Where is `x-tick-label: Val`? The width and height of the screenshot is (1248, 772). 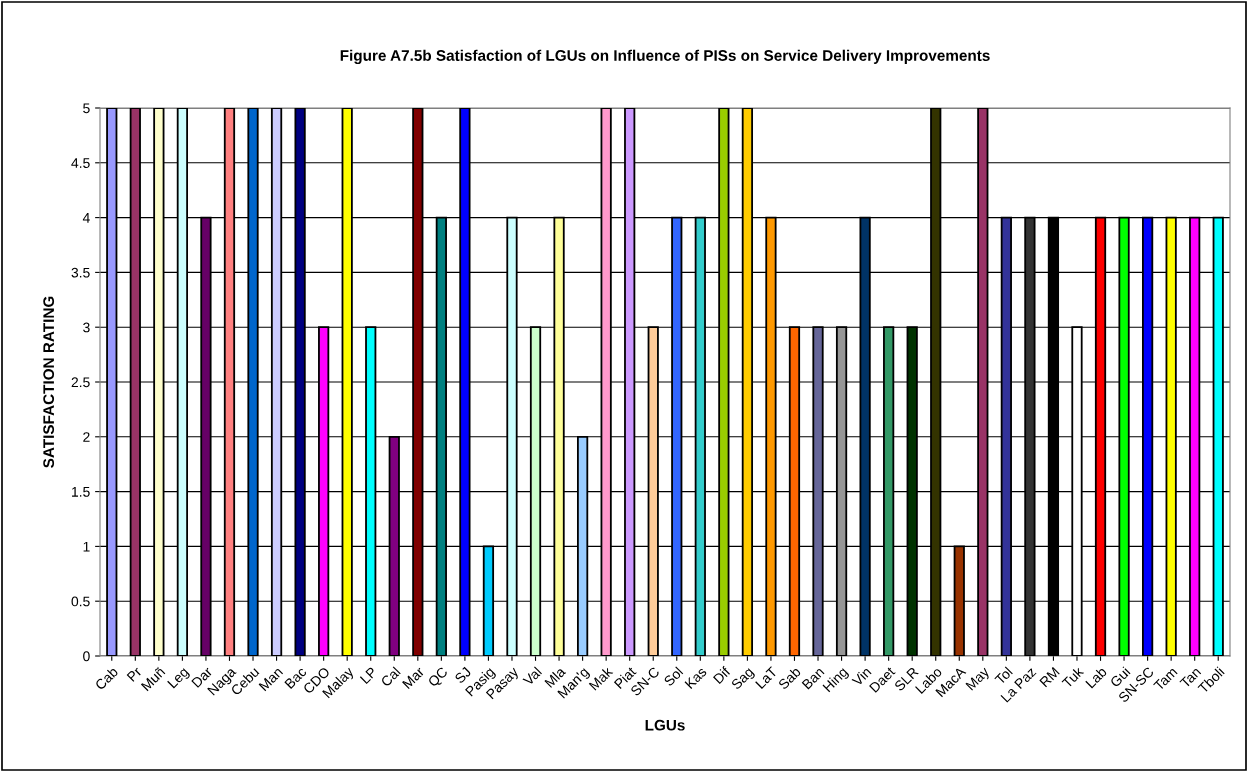 x-tick-label: Val is located at coordinates (532, 676).